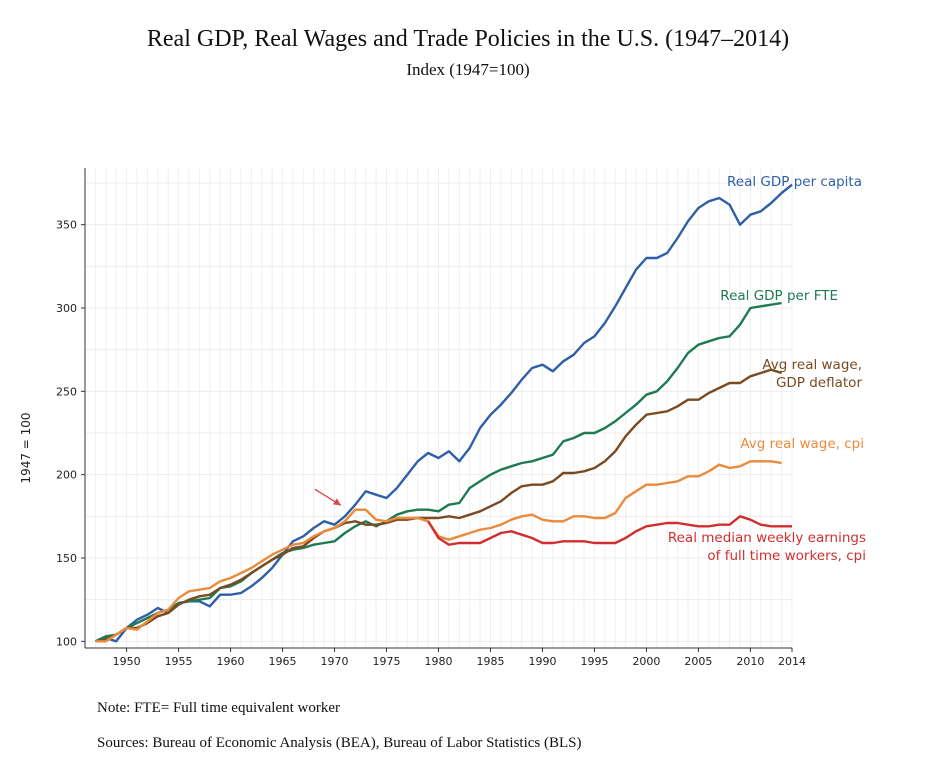 This screenshot has width=936, height=760. What do you see at coordinates (750, 661) in the screenshot?
I see `x-tick-label: 2010` at bounding box center [750, 661].